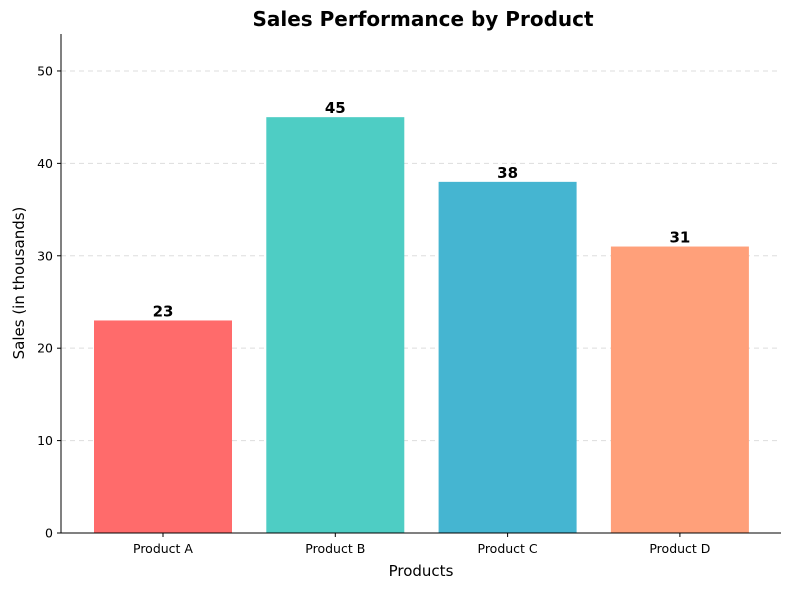  What do you see at coordinates (163, 311) in the screenshot?
I see `data-label: 23` at bounding box center [163, 311].